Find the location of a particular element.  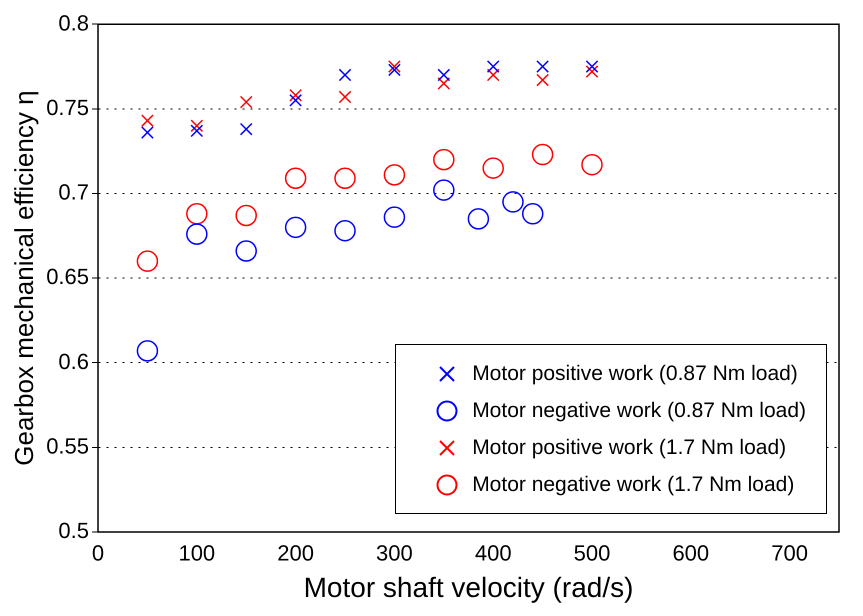

legend-label: Motor negative work (1.7 Nm load) is located at coordinates (633, 484).